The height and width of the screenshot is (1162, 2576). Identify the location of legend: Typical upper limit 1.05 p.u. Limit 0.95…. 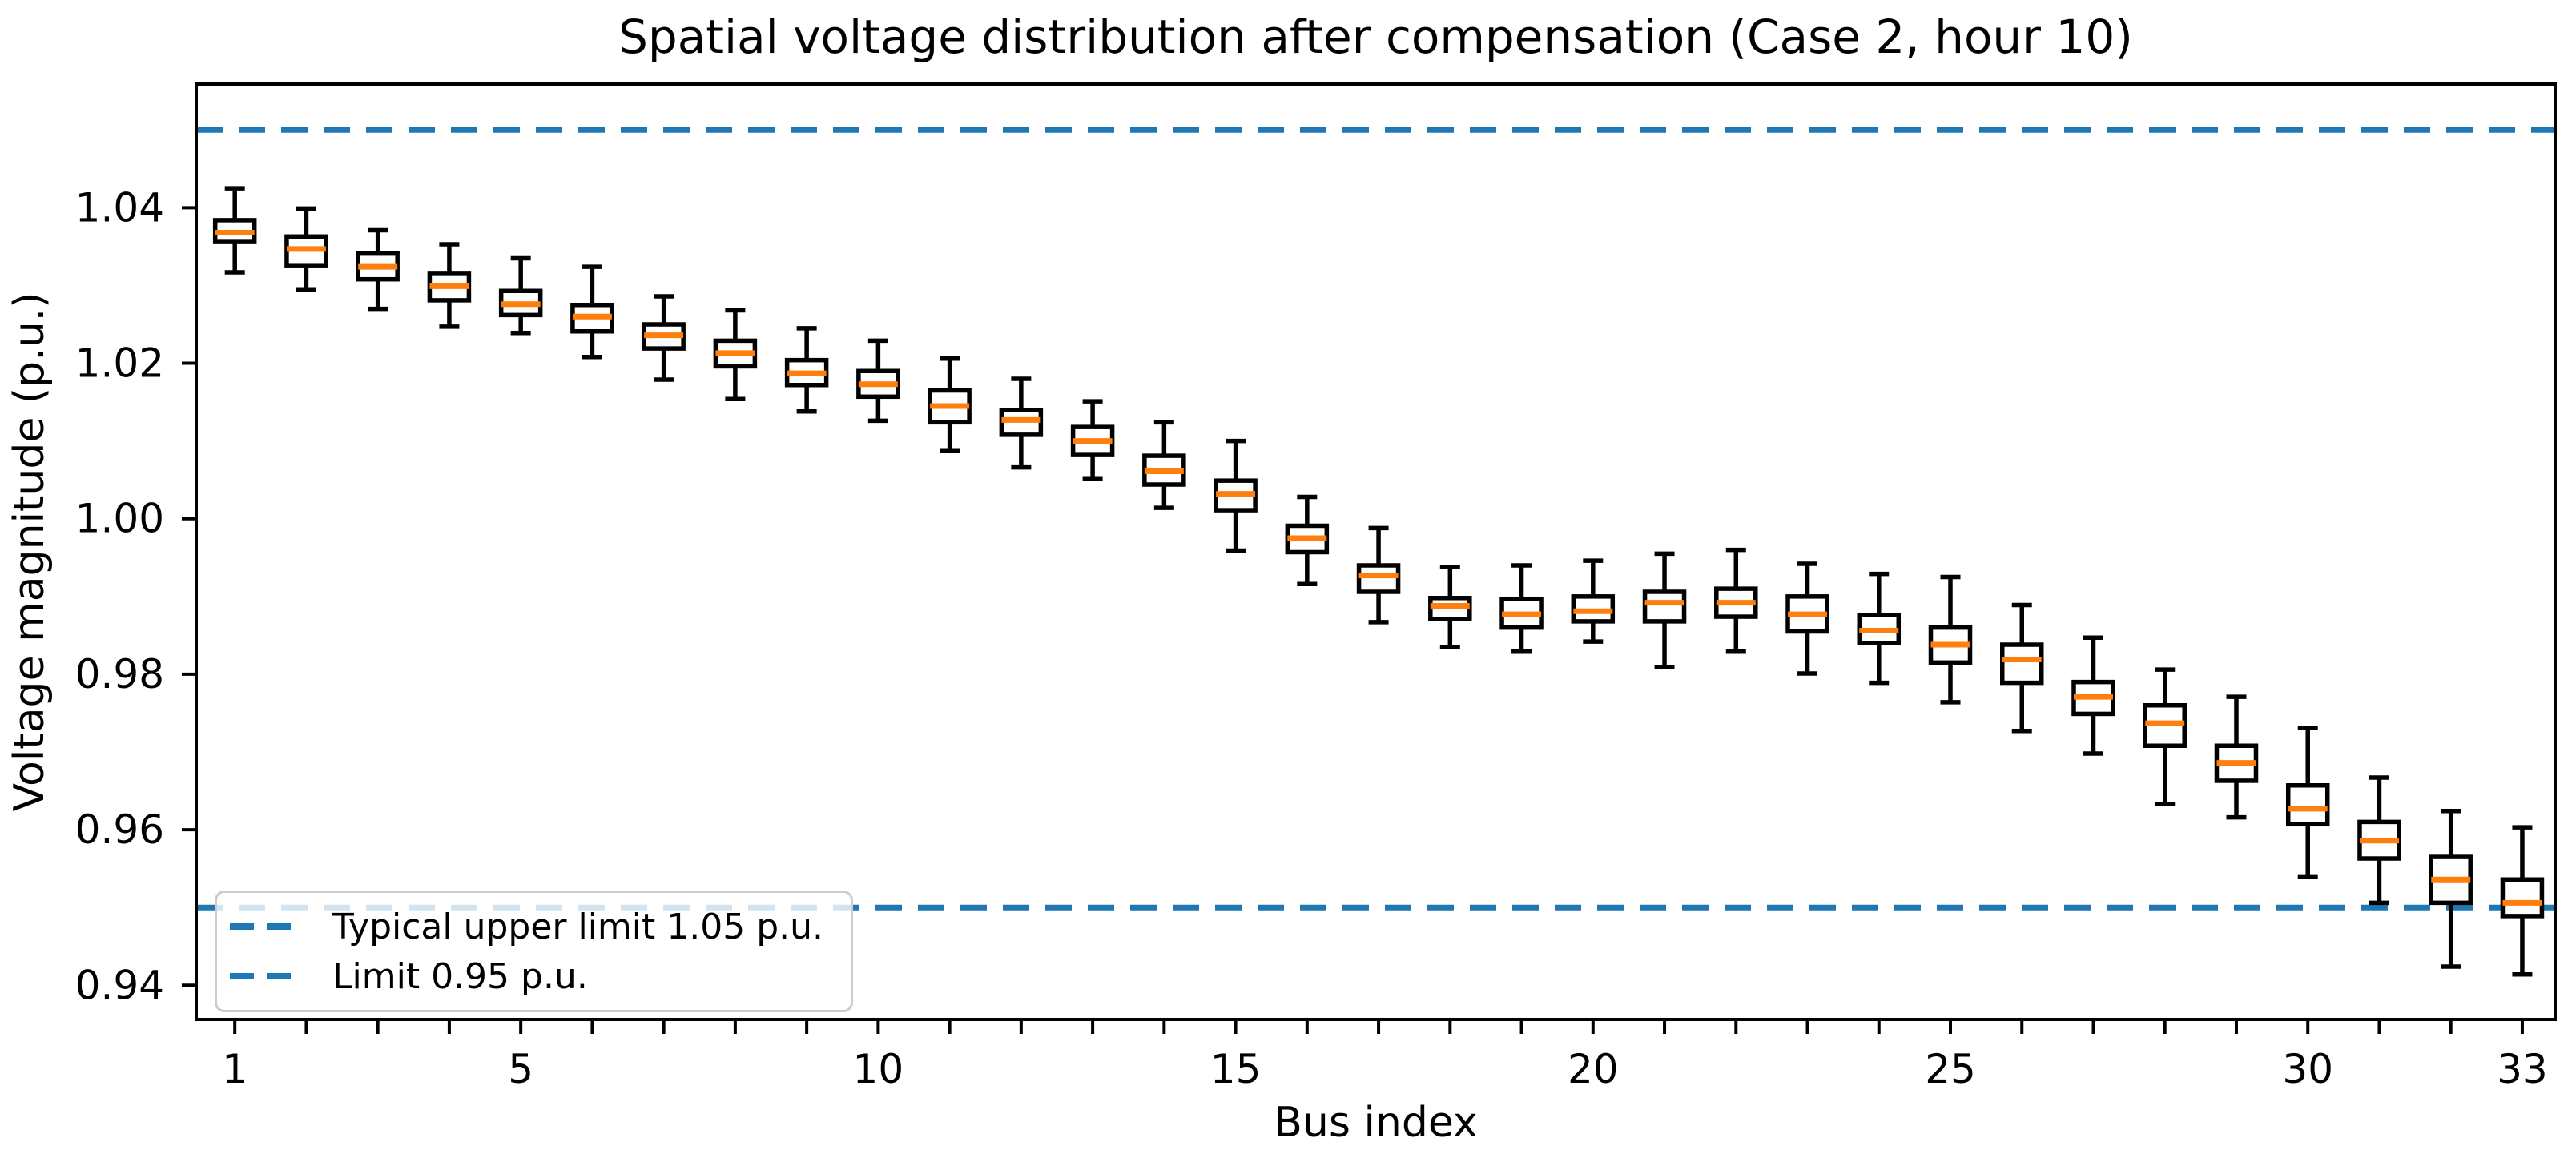
(534, 951).